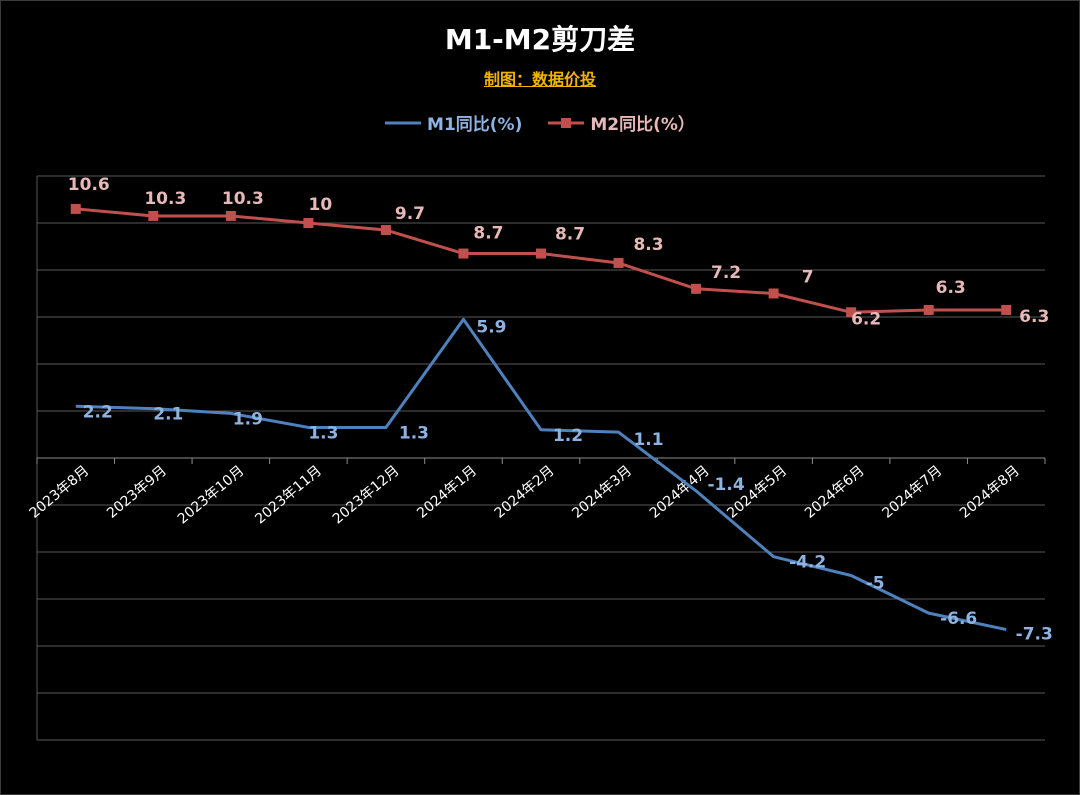  I want to click on data-label-m2: 8.3, so click(648, 245).